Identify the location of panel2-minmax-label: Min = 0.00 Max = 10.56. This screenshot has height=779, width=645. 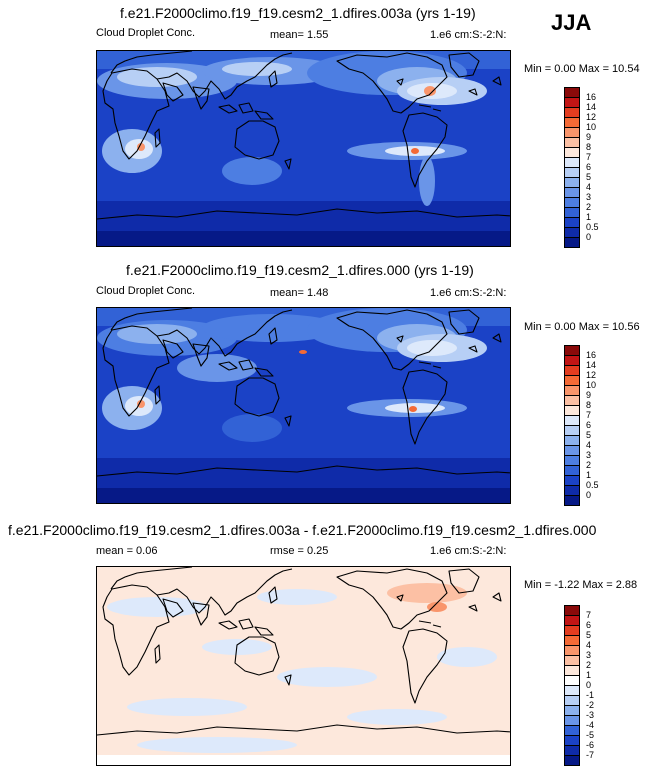
(582, 327).